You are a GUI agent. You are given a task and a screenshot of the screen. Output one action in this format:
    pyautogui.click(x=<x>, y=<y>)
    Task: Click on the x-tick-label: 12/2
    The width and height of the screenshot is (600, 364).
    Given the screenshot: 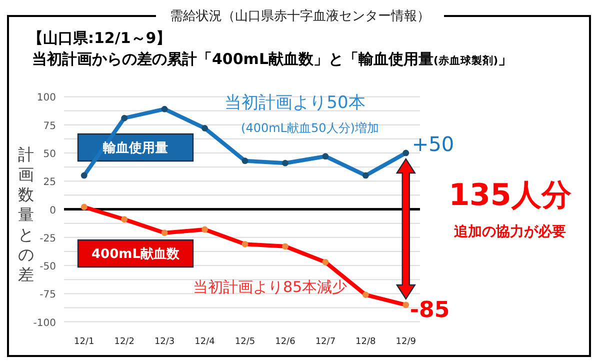 What is the action you would take?
    pyautogui.click(x=124, y=342)
    